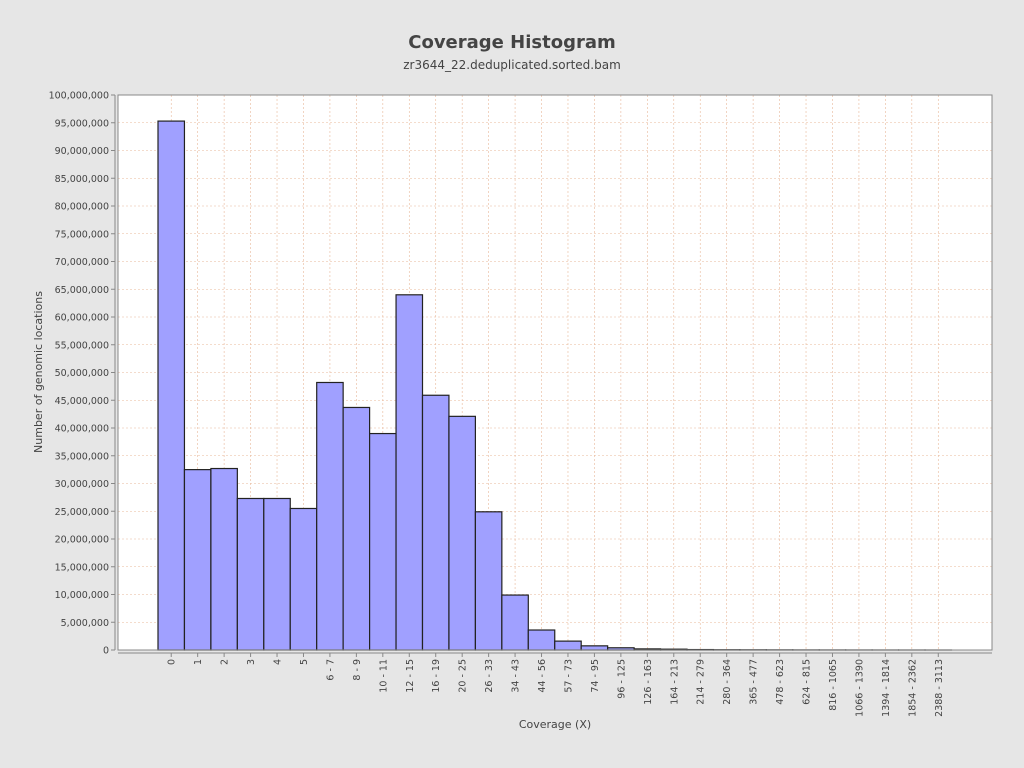 This screenshot has width=1024, height=768. I want to click on y-tick-label: 55,000,000, so click(82, 345).